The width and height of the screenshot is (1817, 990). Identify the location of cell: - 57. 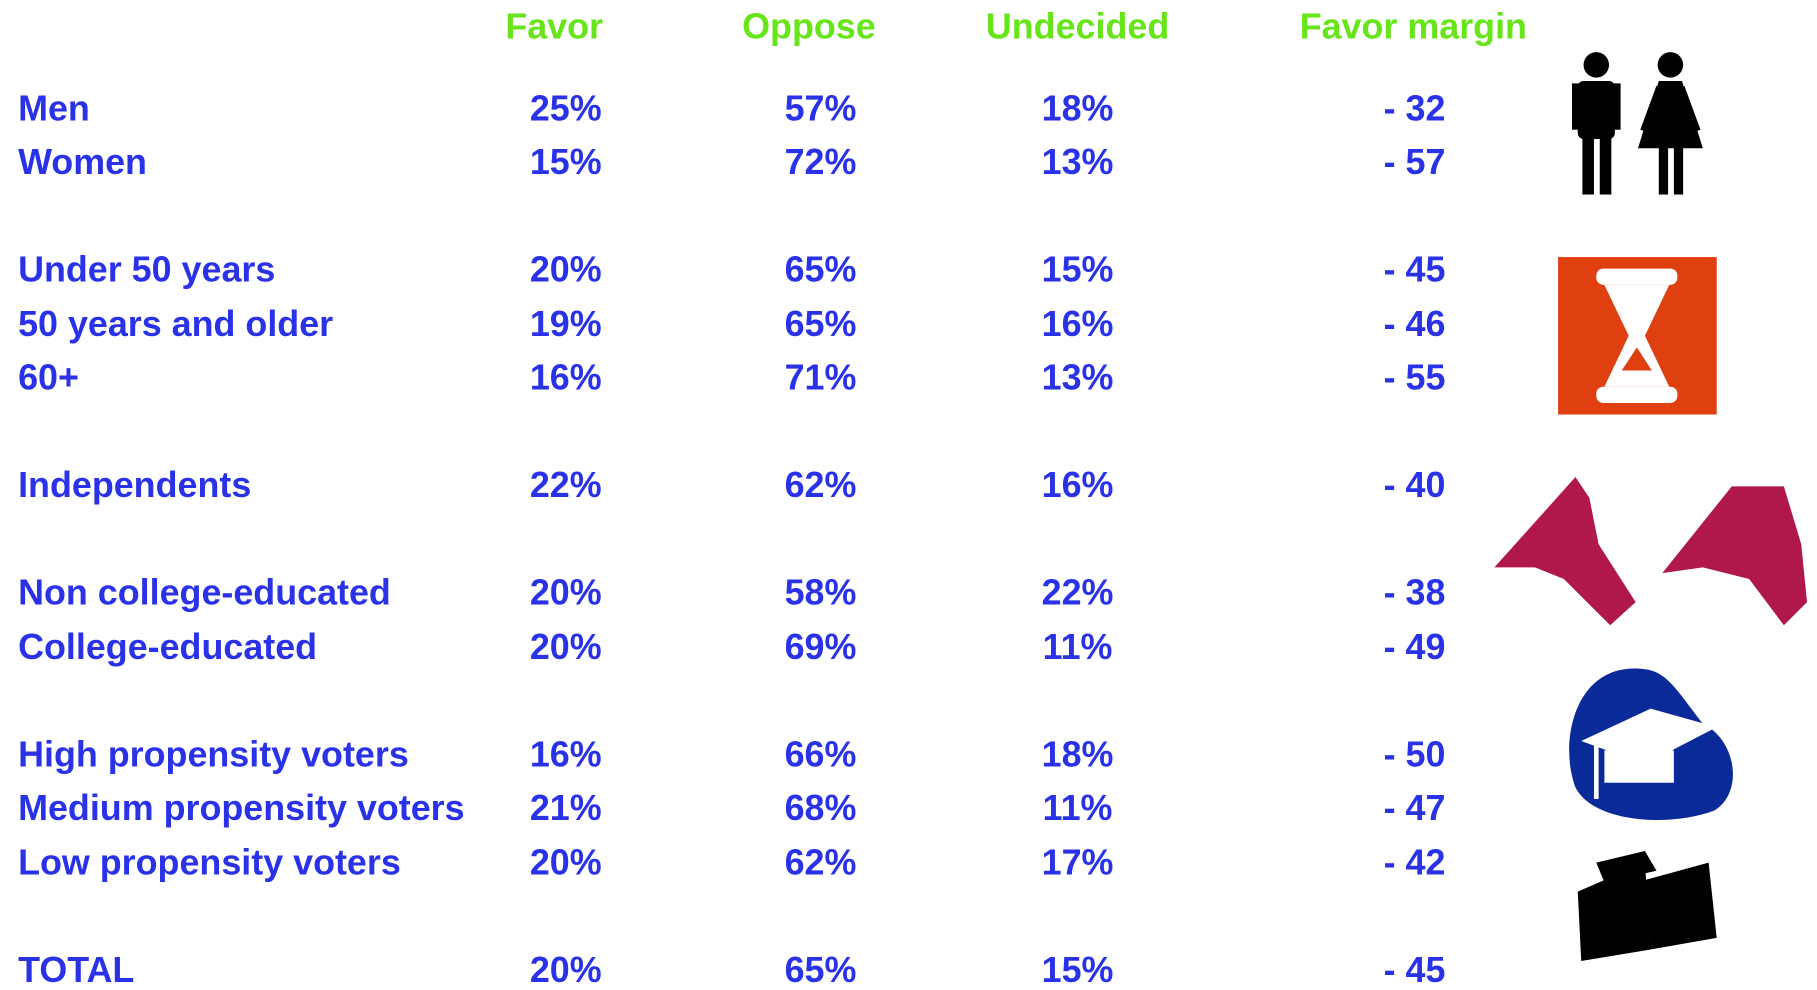
(1415, 162).